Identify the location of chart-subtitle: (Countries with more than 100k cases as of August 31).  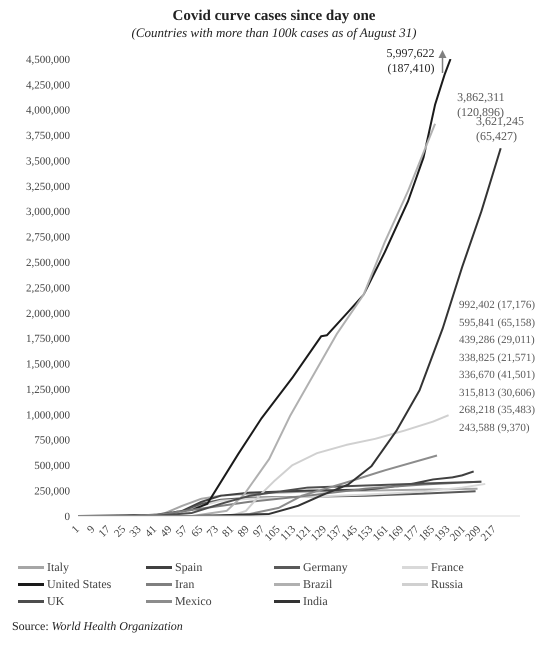
(274, 33).